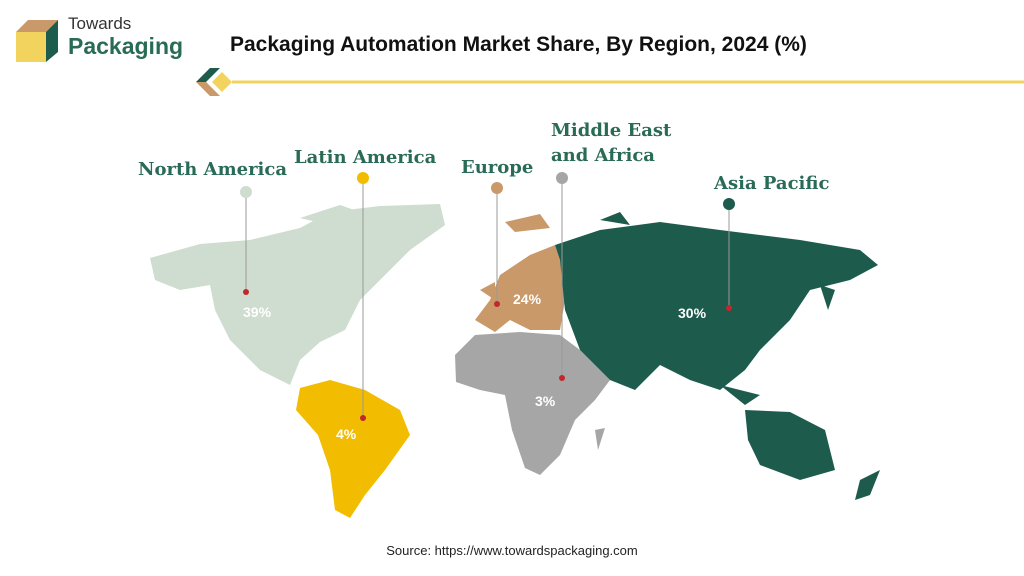 The width and height of the screenshot is (1024, 576). Describe the element at coordinates (611, 130) in the screenshot. I see `label-mea-line1: Middle East` at that location.